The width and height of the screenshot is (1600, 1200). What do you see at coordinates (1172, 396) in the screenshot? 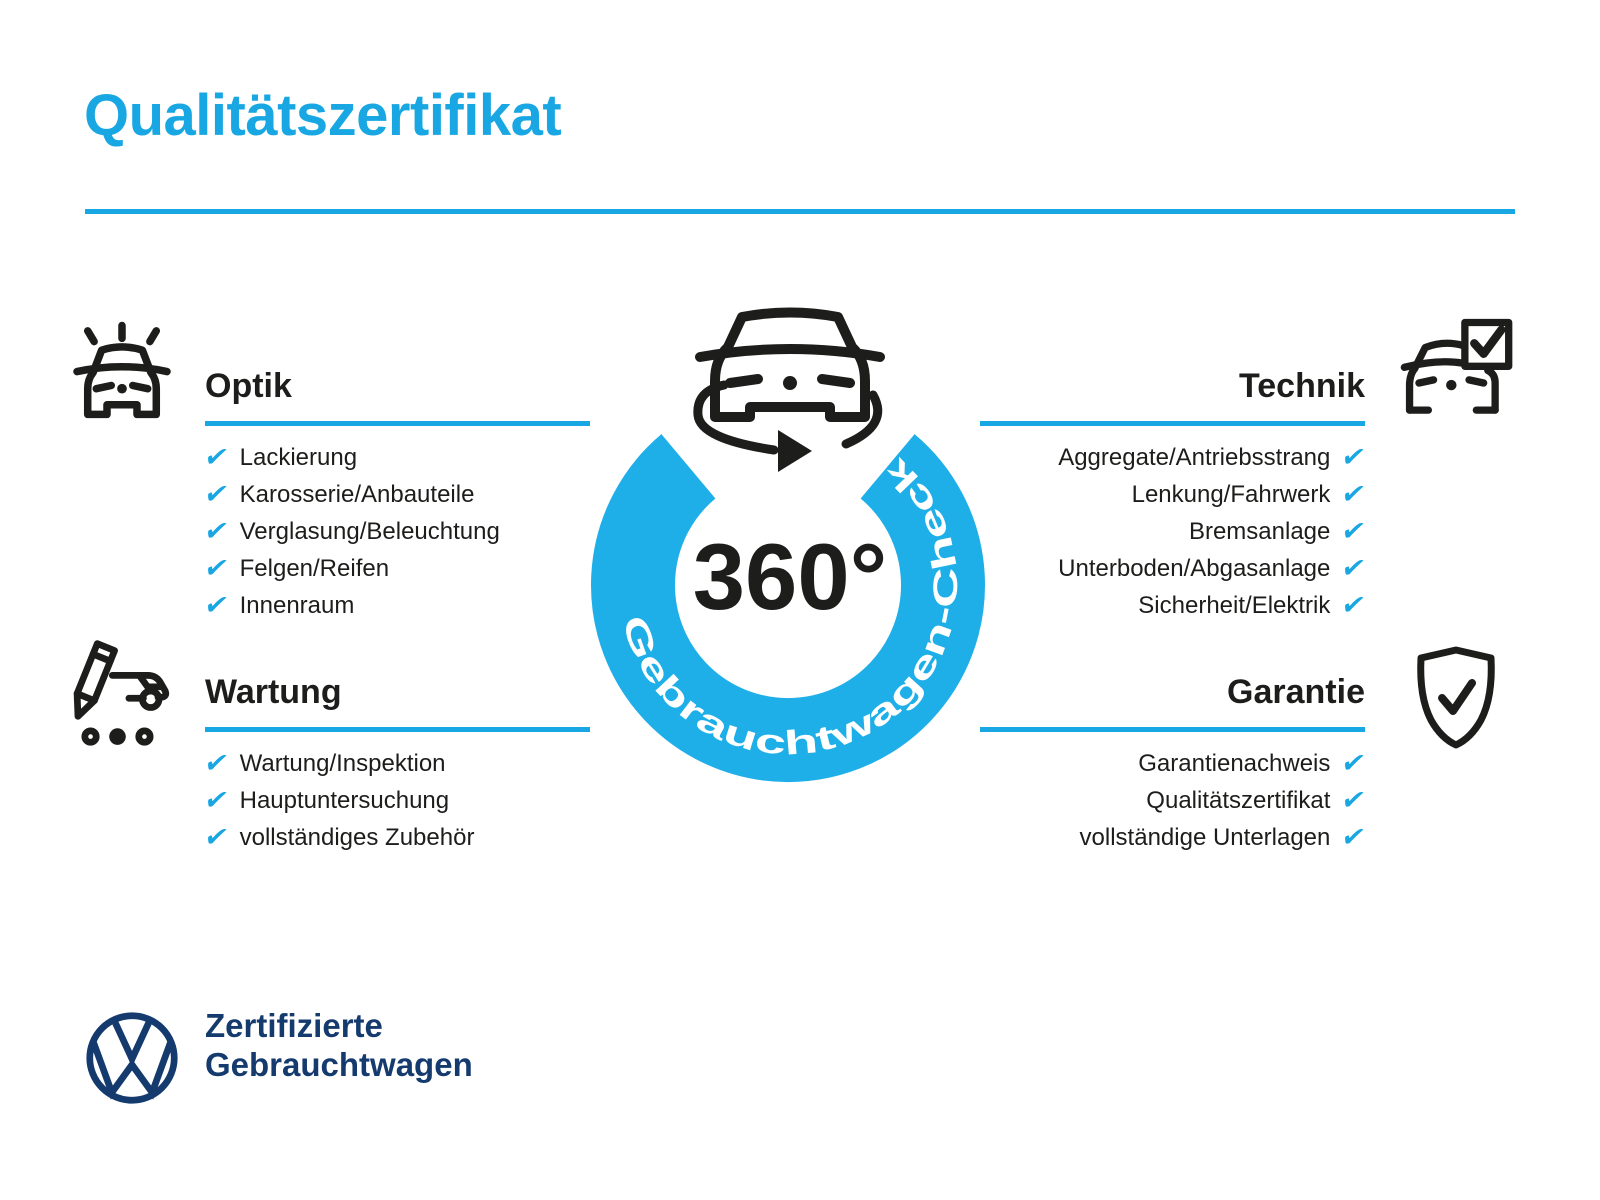
I see `section-title: Technik` at bounding box center [1172, 396].